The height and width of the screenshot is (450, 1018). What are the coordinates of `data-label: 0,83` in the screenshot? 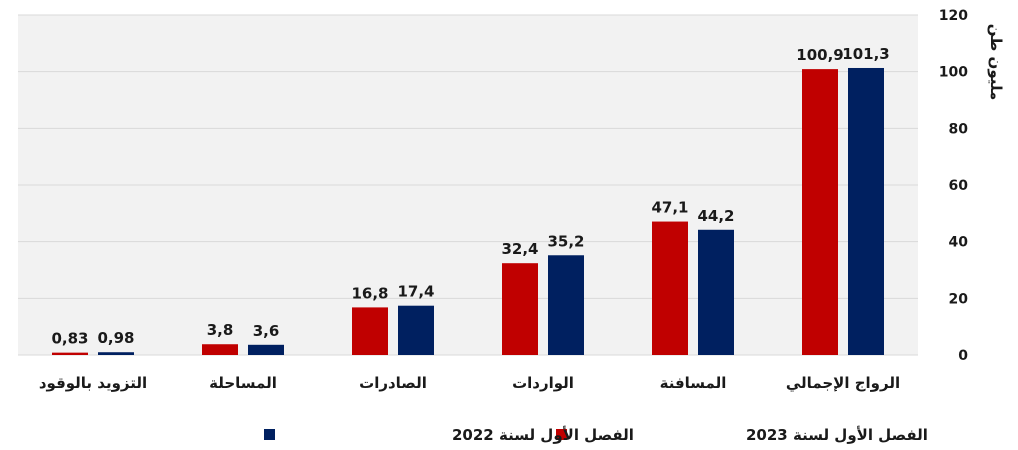 It's located at (69, 339).